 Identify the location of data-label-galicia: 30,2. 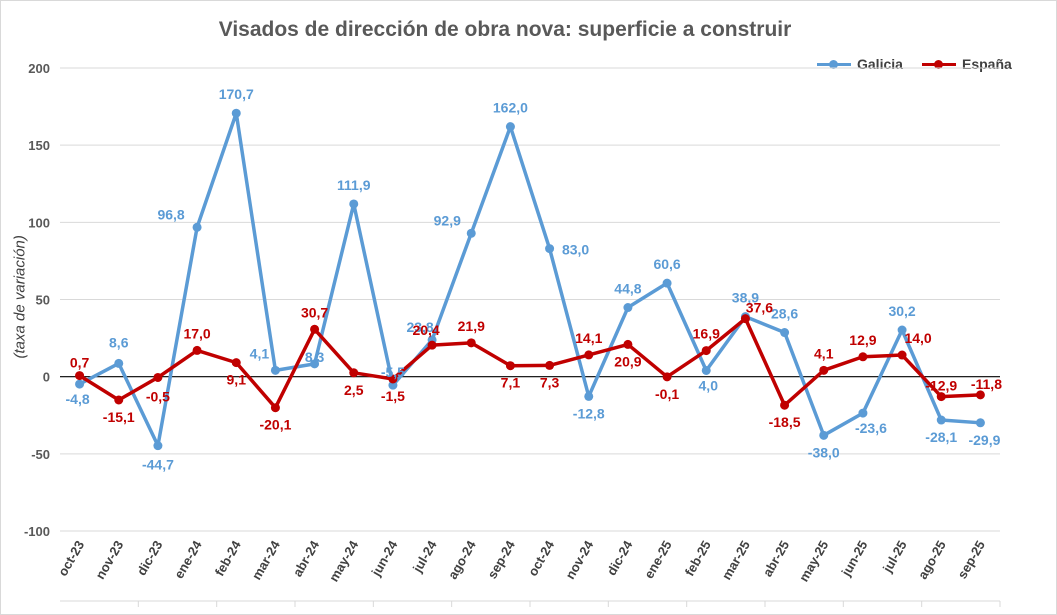
(901, 311).